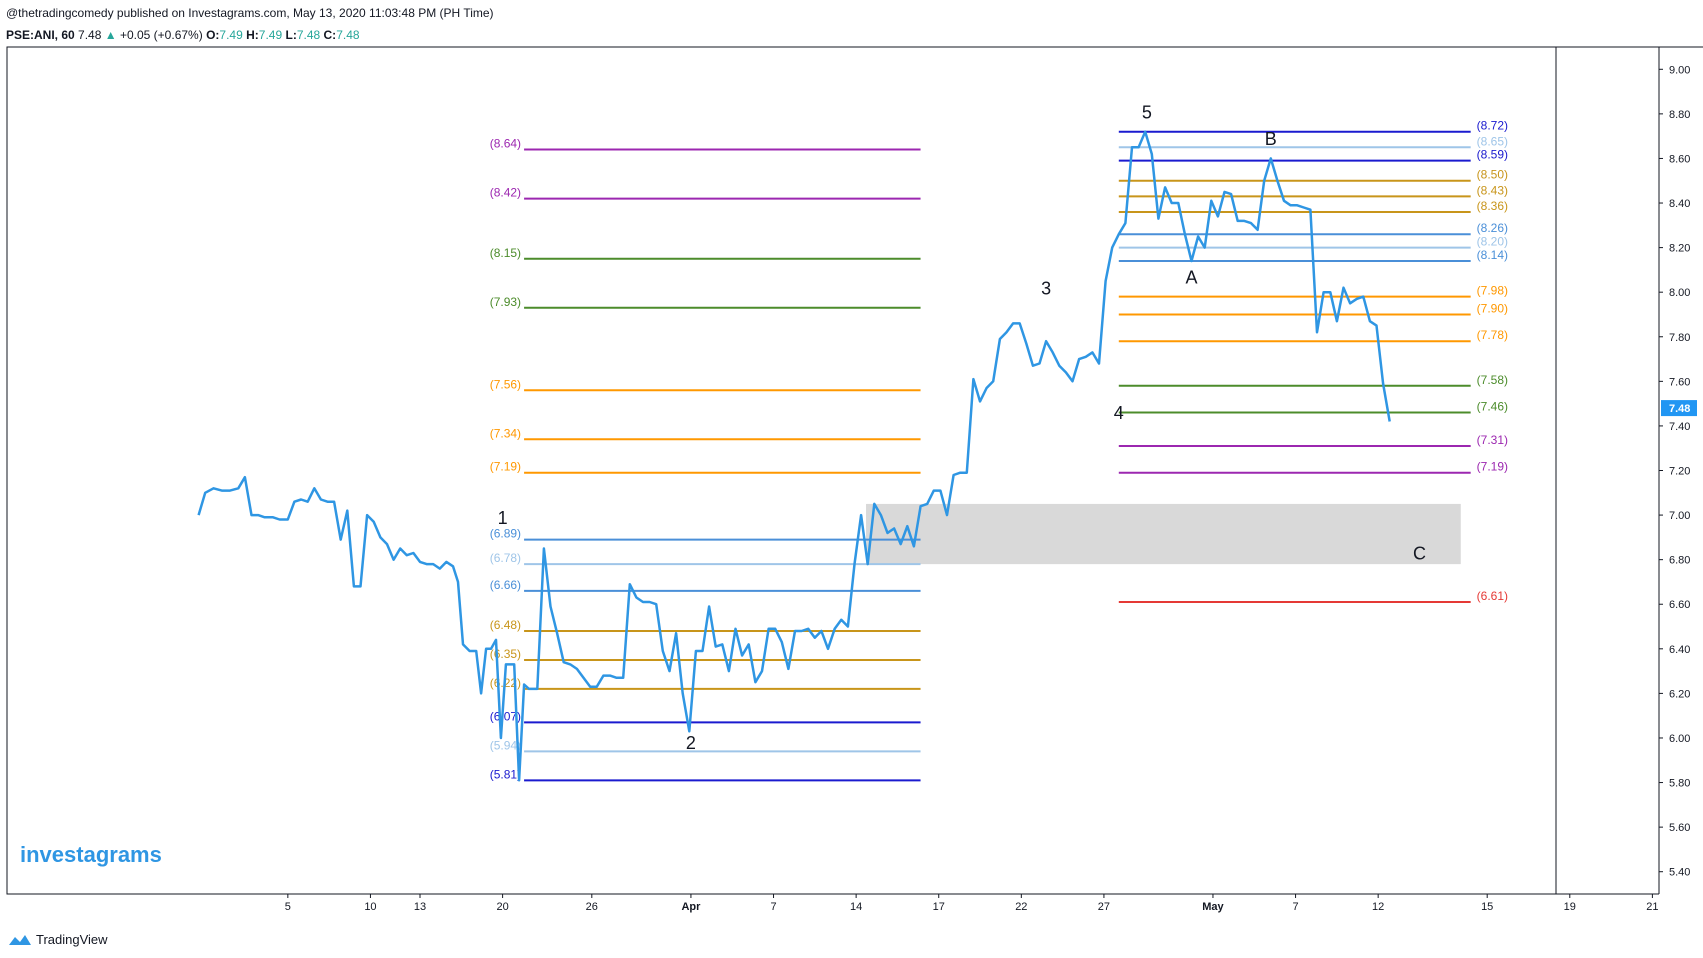 The height and width of the screenshot is (958, 1703). Describe the element at coordinates (161, 35) in the screenshot. I see `price-change: +0.05 (+0.67%)` at that location.